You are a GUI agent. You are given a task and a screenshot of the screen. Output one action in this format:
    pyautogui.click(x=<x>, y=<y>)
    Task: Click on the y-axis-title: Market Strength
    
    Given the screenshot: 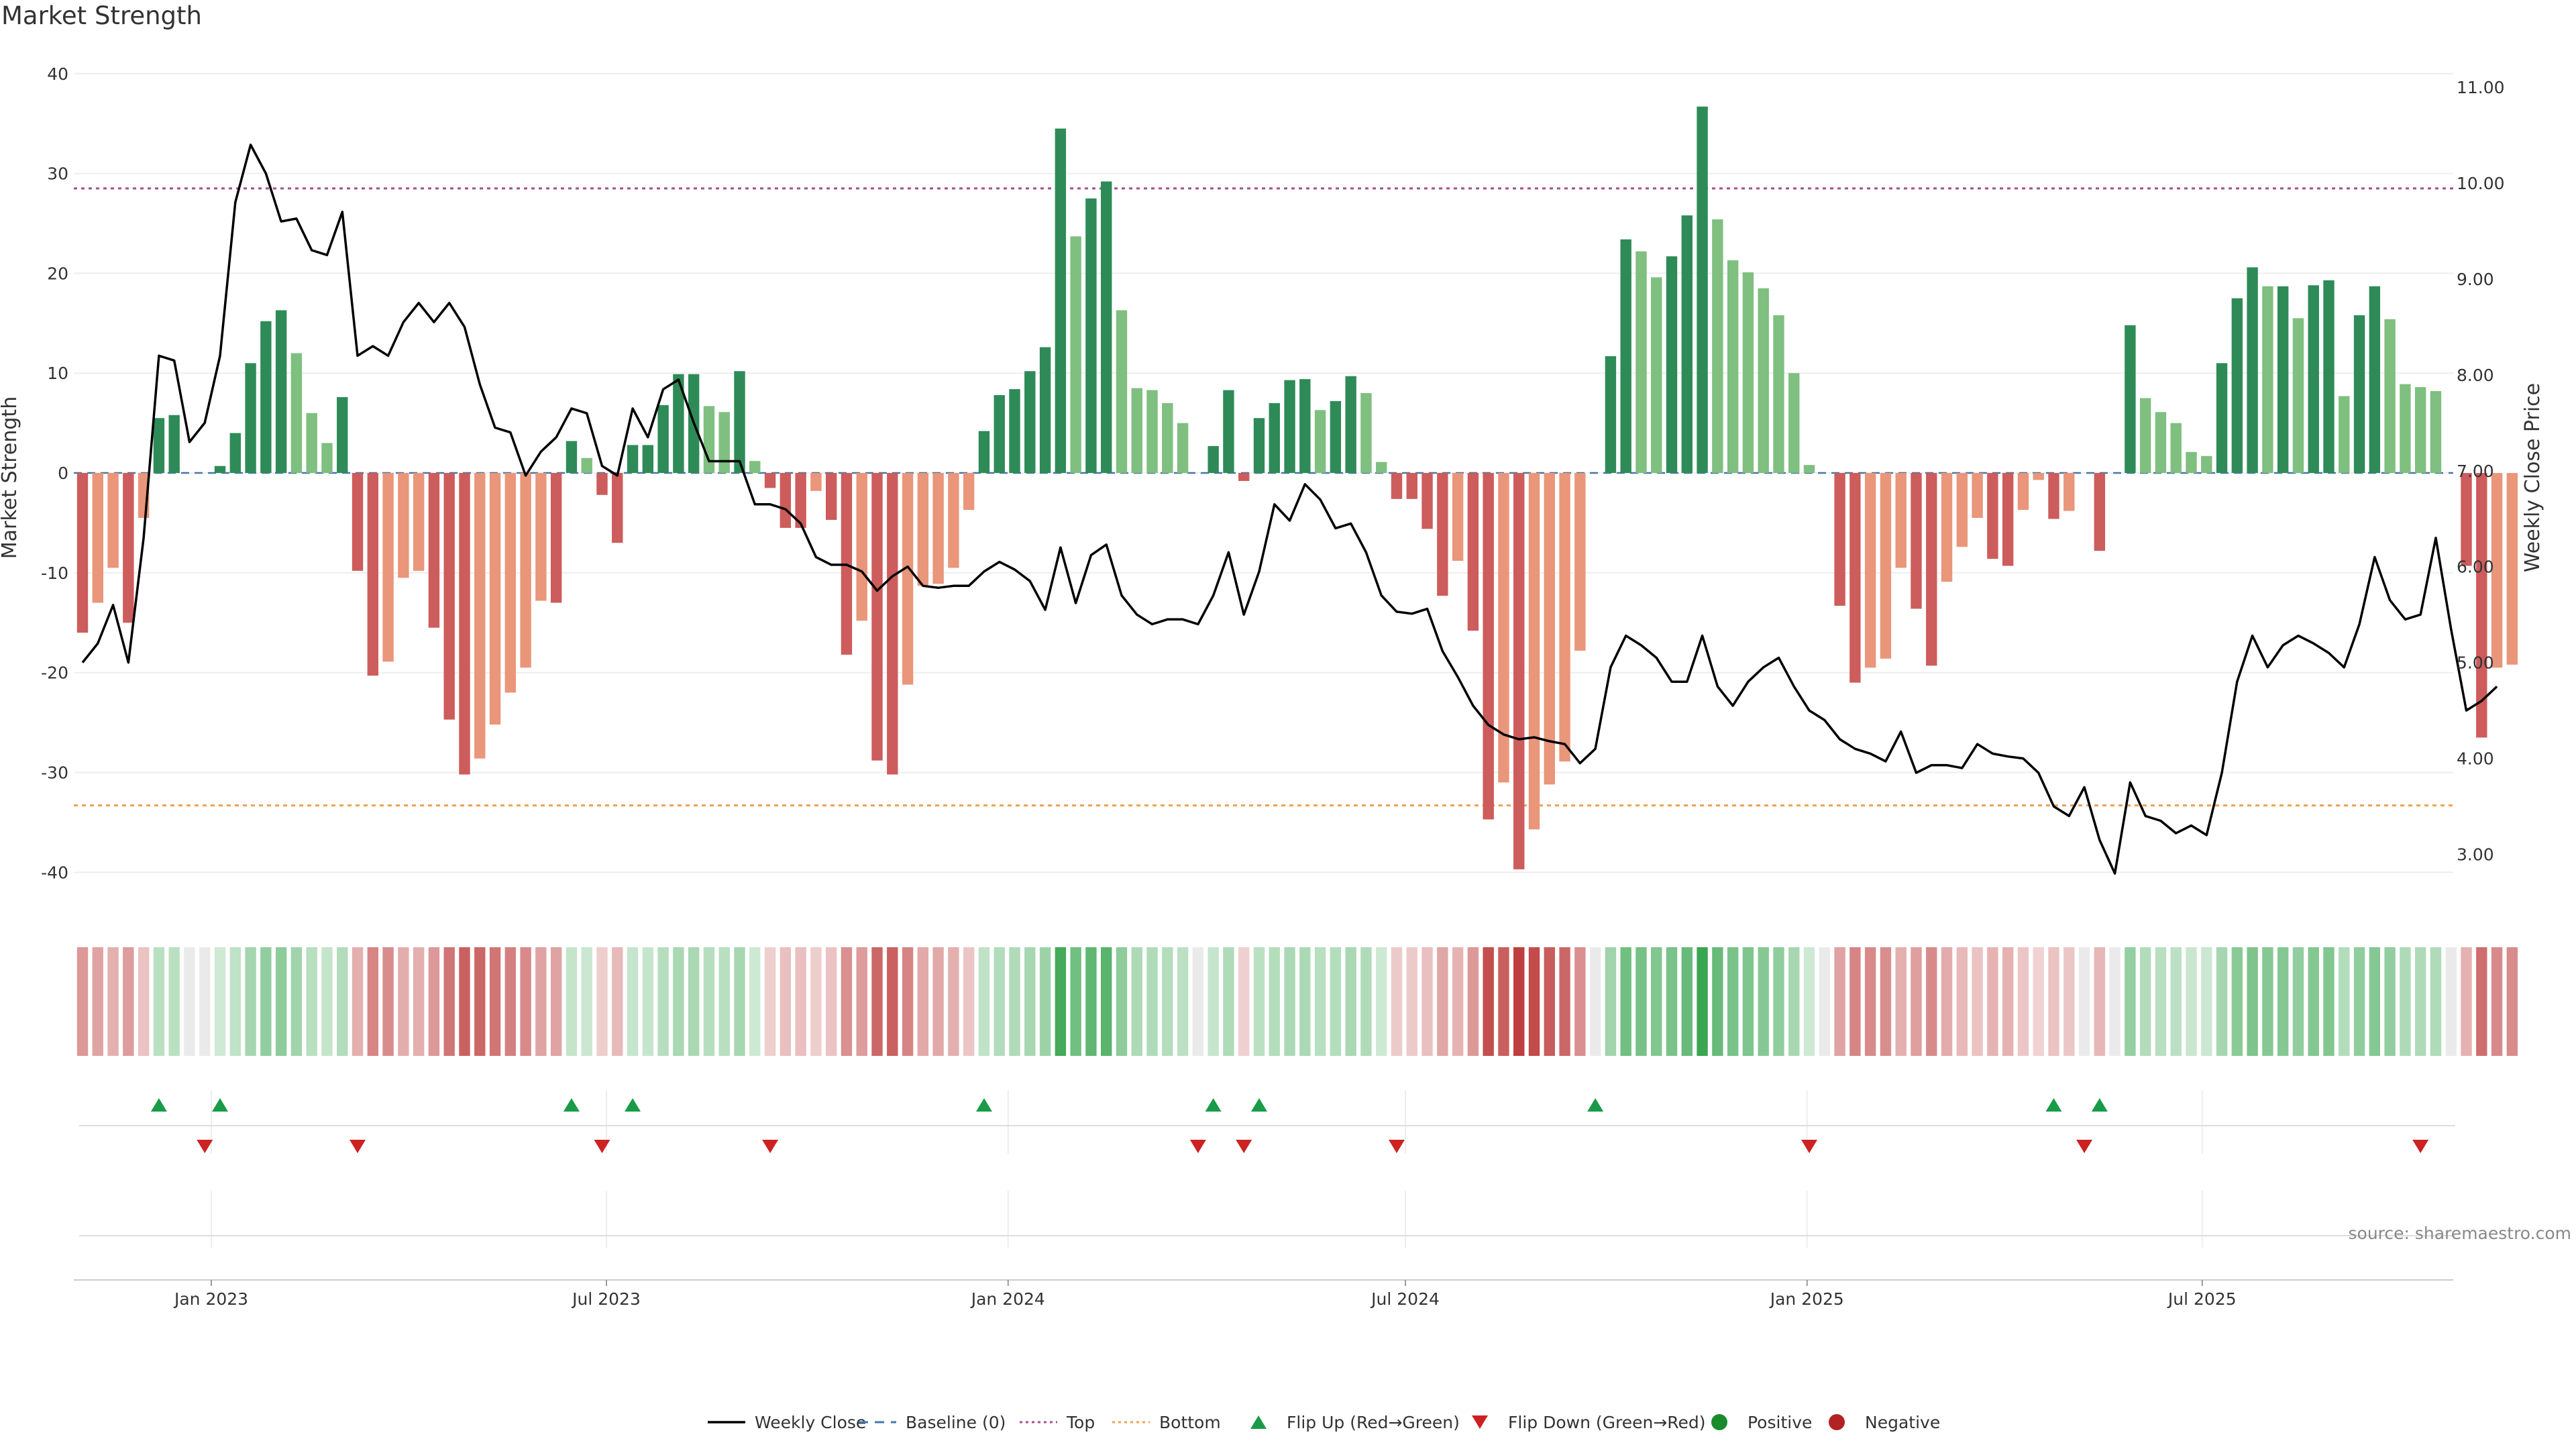 What is the action you would take?
    pyautogui.click(x=10, y=477)
    